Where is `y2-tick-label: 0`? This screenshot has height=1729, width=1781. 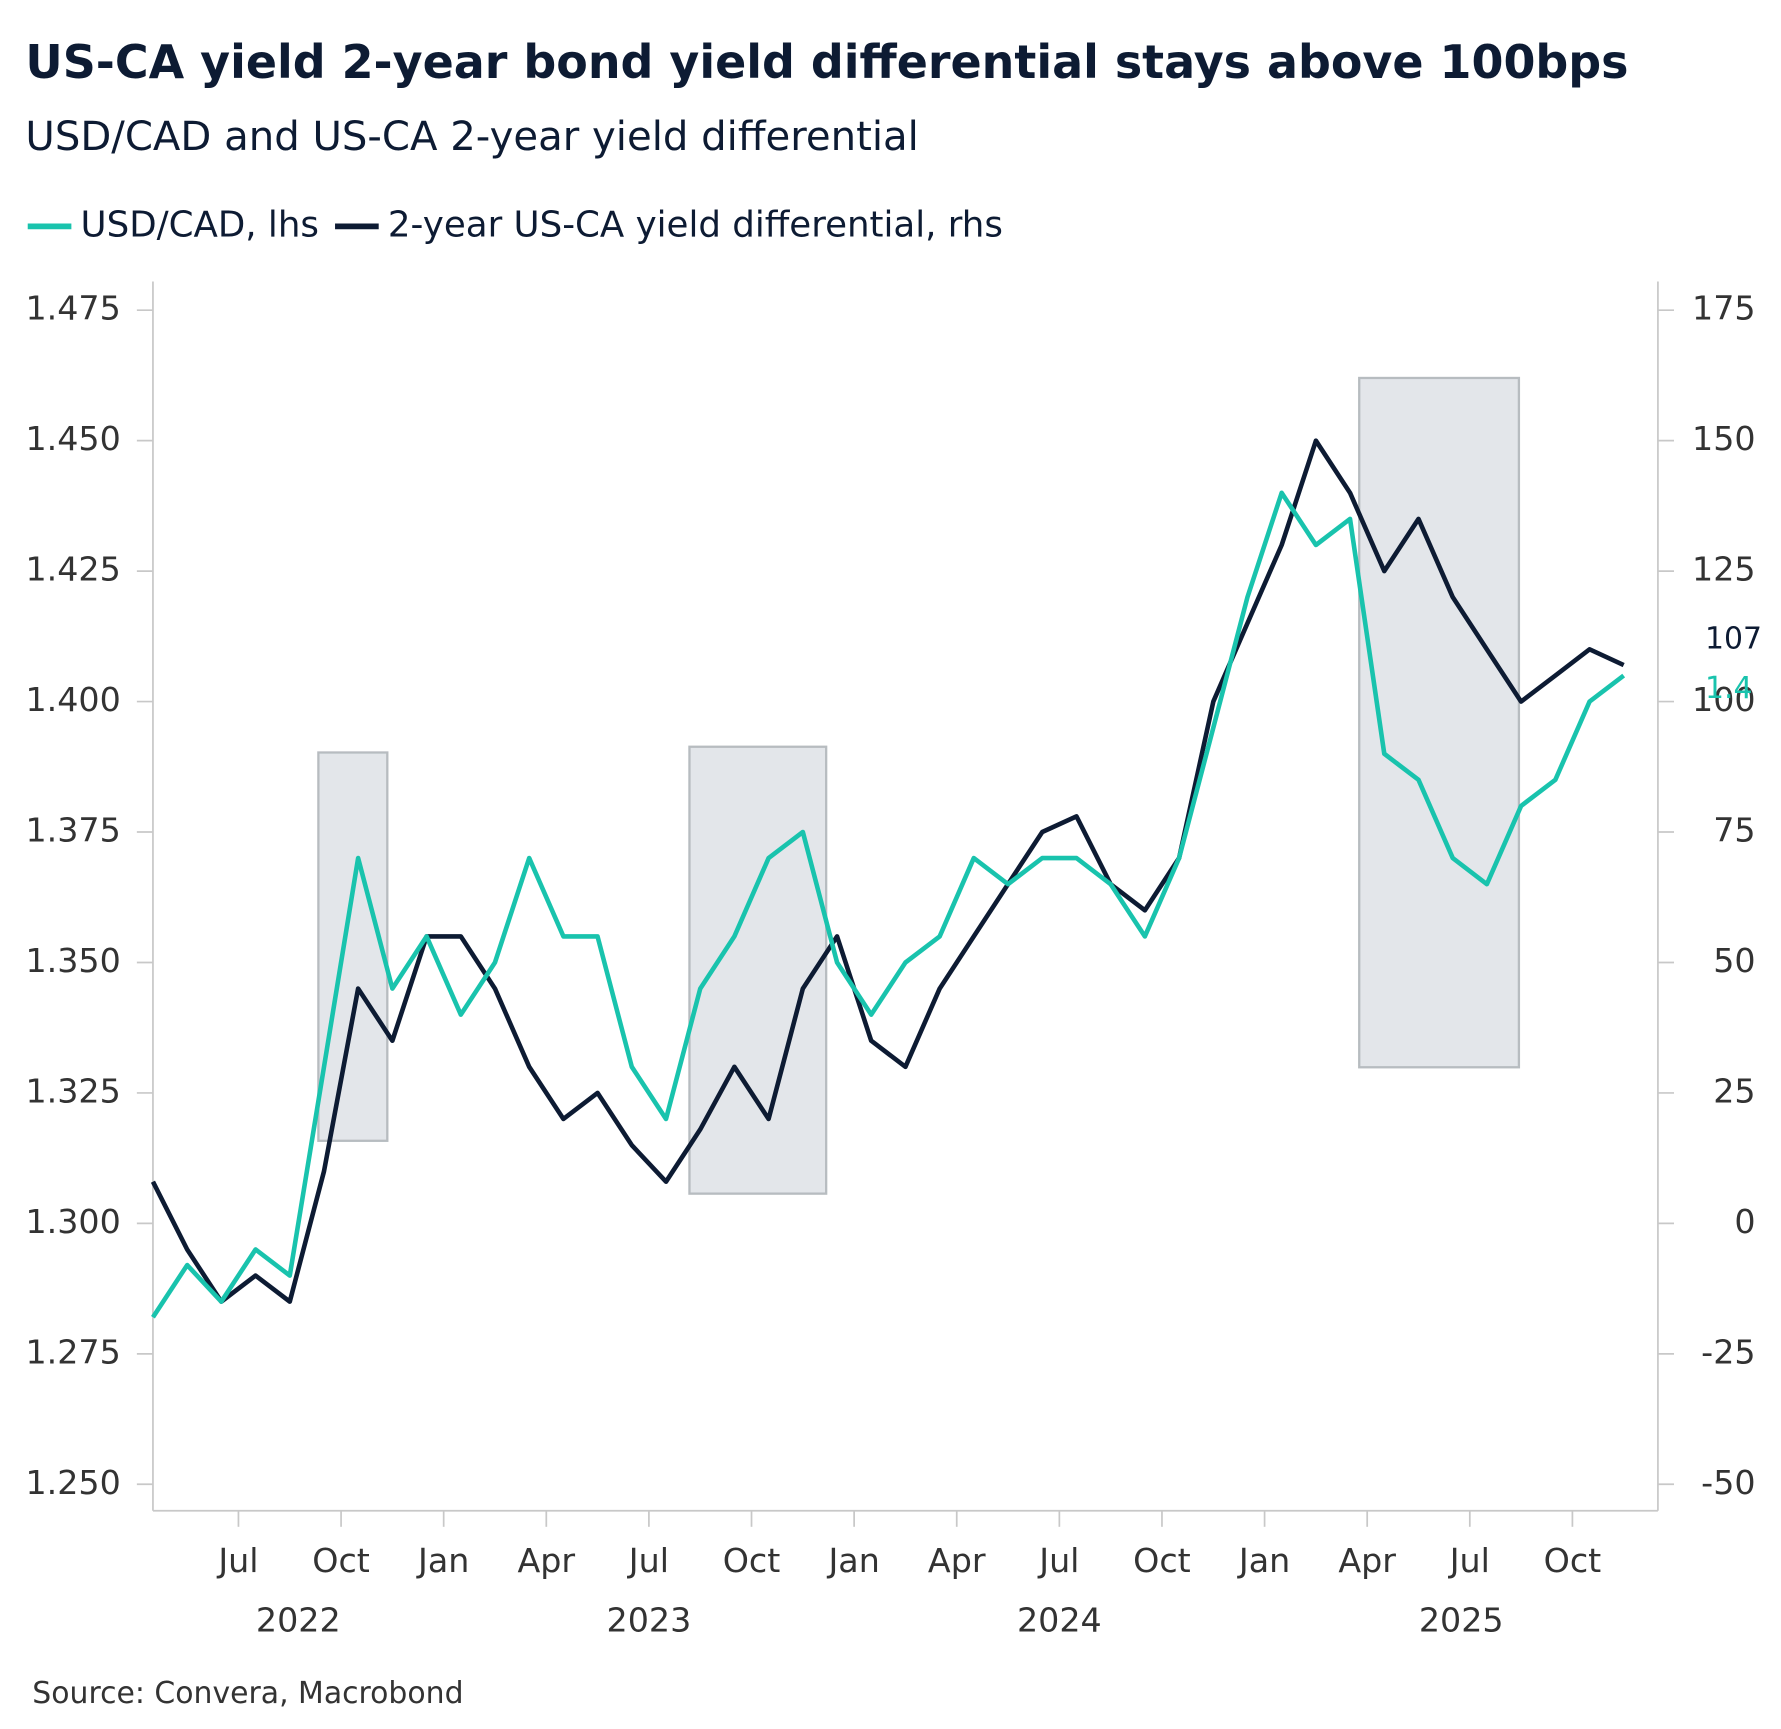
y2-tick-label: 0 is located at coordinates (1744, 1221).